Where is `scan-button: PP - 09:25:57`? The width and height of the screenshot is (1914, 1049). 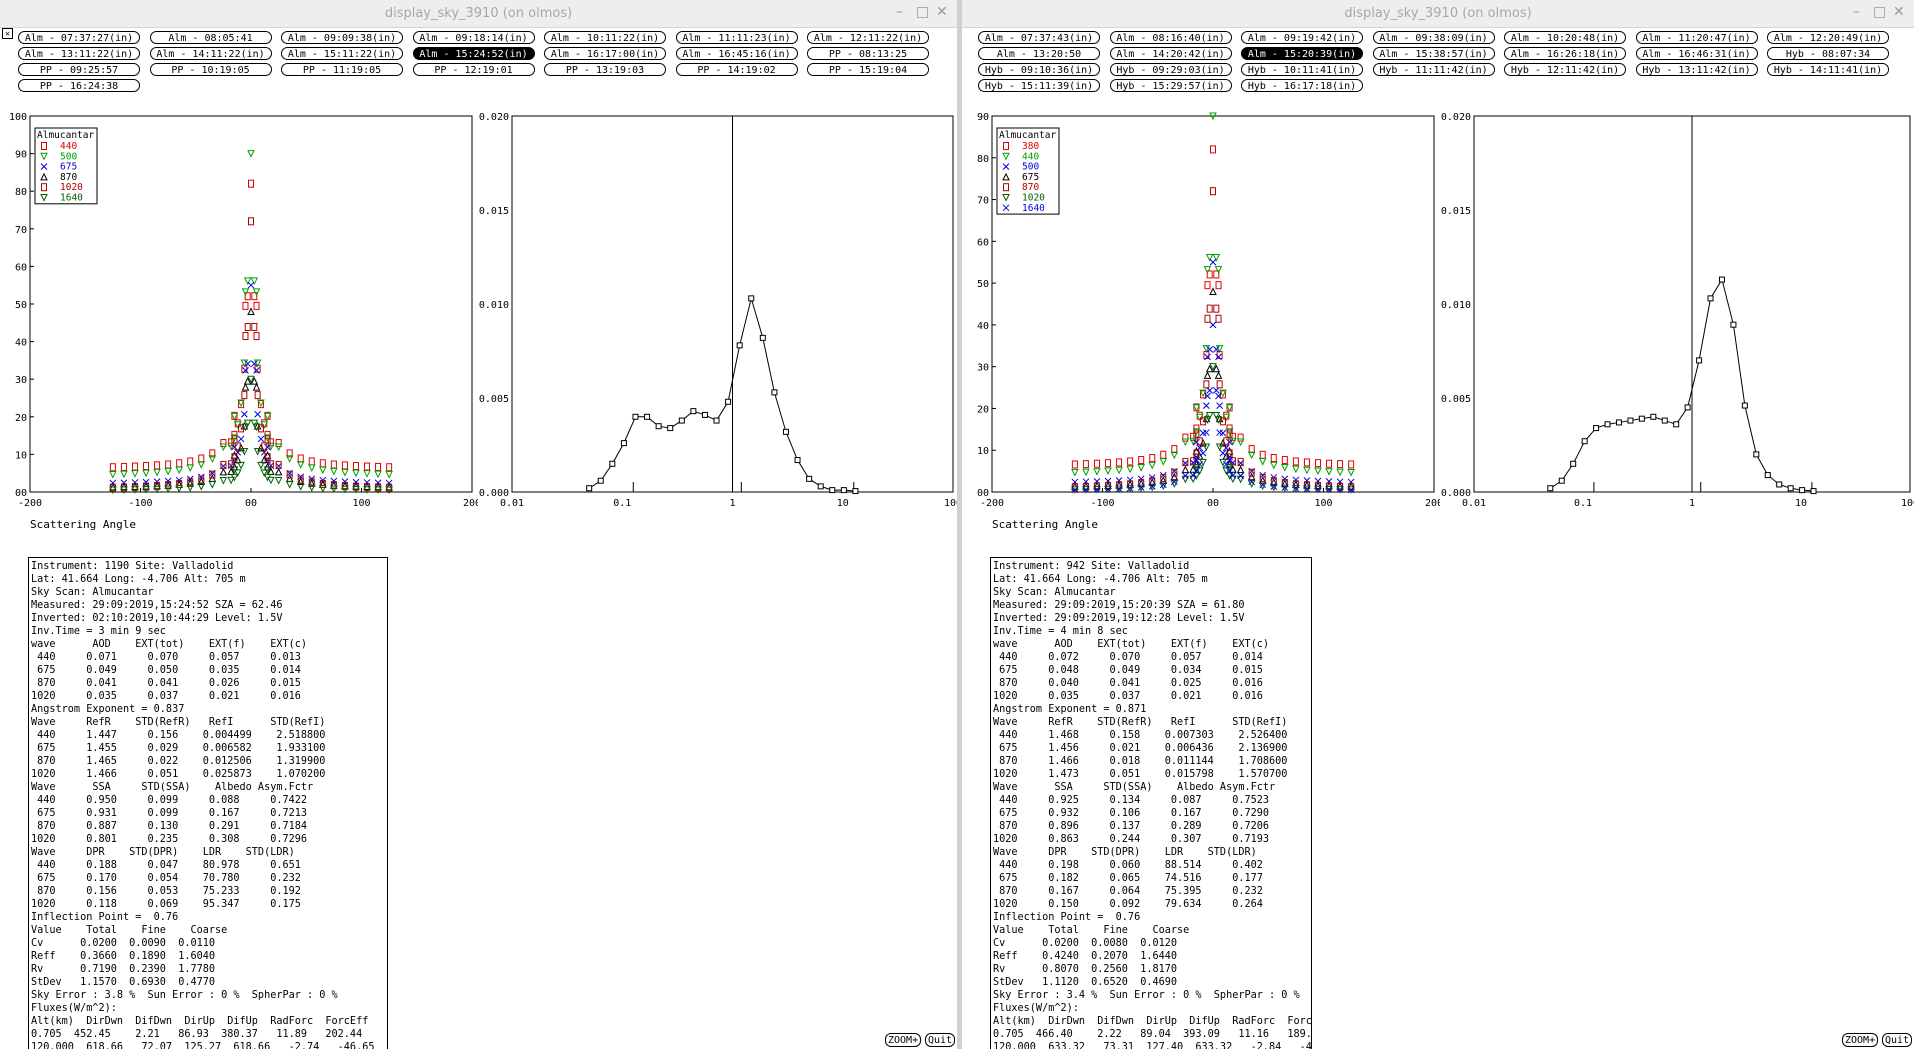 scan-button: PP - 09:25:57 is located at coordinates (79, 69).